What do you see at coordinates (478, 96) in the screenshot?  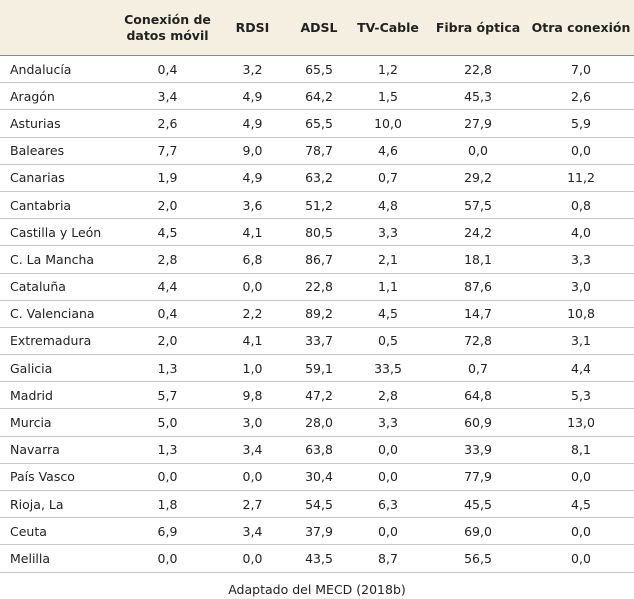 I see `table-cell: 45,3` at bounding box center [478, 96].